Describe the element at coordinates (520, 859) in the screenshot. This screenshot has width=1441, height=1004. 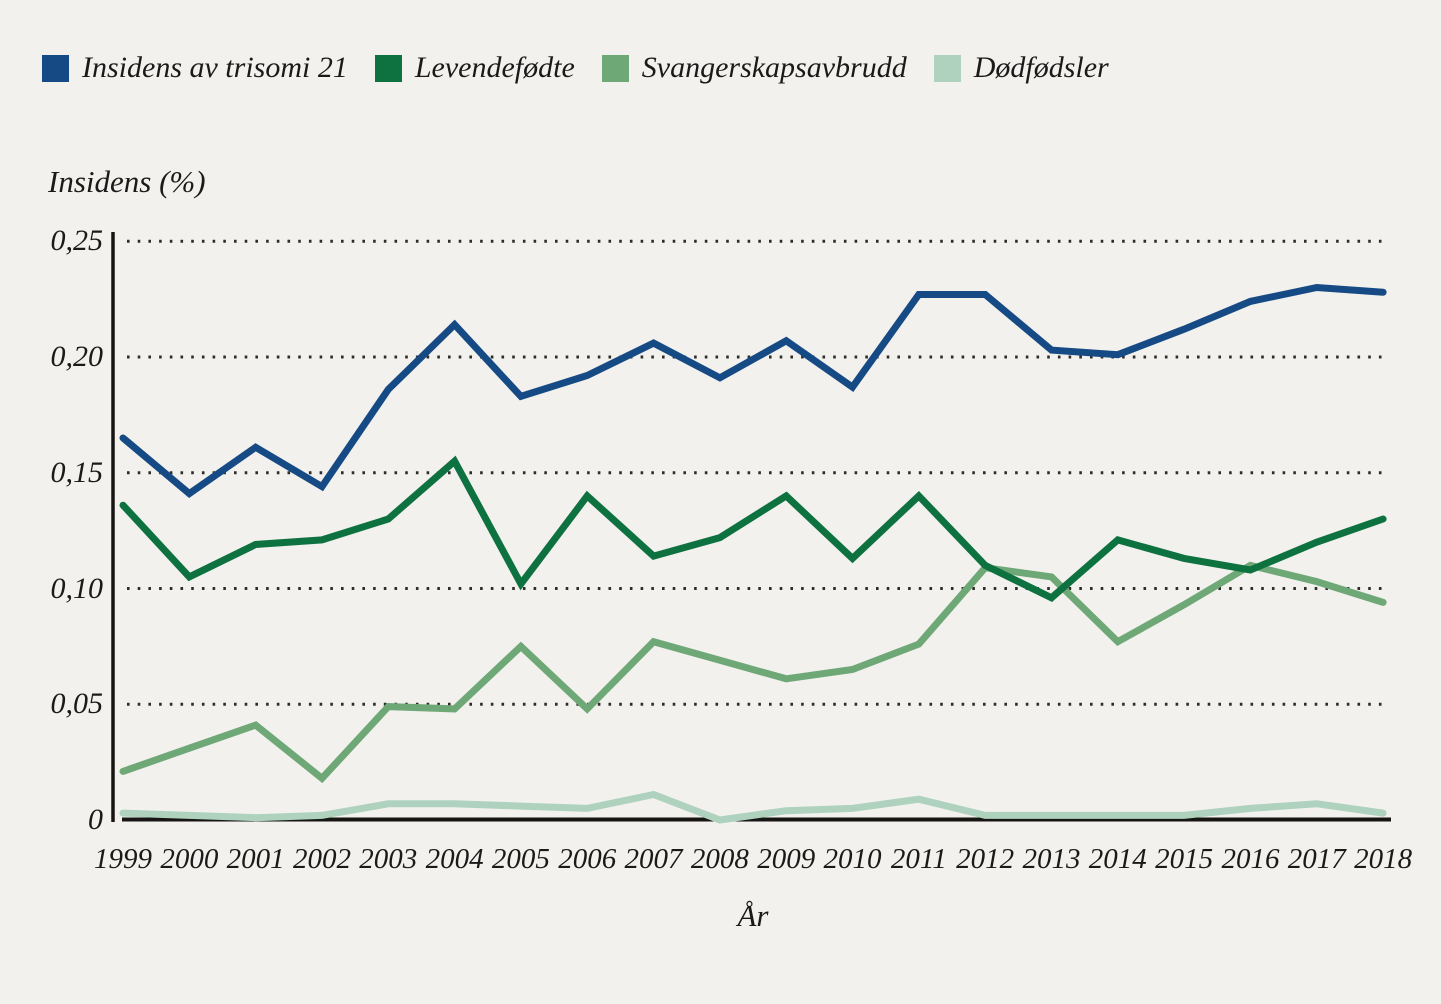
I see `x-tick-label: 2005` at that location.